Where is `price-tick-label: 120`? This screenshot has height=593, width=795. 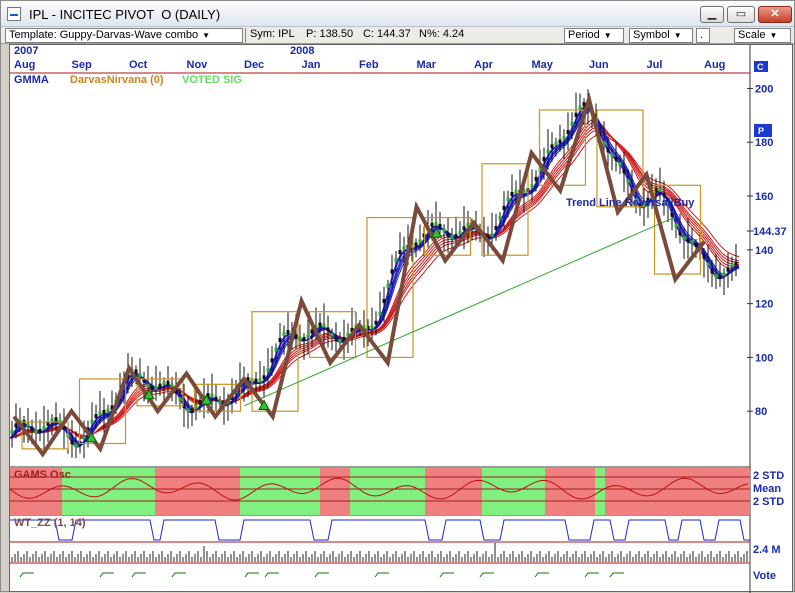 price-tick-label: 120 is located at coordinates (764, 305).